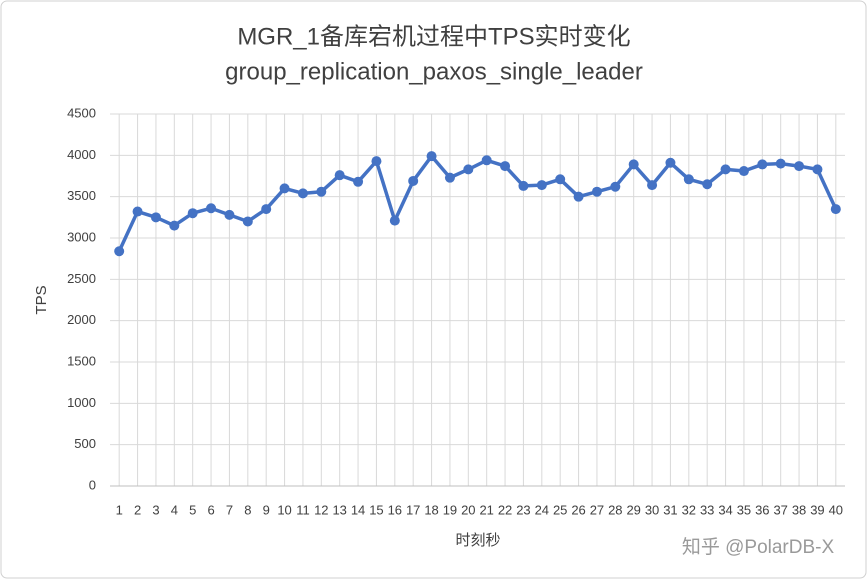 The image size is (868, 580). Describe the element at coordinates (707, 509) in the screenshot. I see `x-tick-label: 33` at that location.